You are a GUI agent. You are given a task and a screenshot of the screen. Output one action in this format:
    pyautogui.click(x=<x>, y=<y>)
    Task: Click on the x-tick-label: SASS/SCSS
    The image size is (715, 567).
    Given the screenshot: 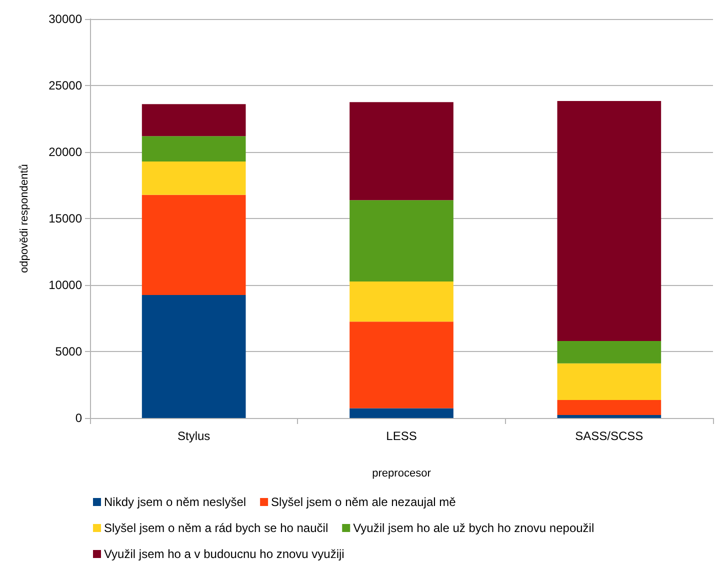 What is the action you would take?
    pyautogui.click(x=609, y=436)
    